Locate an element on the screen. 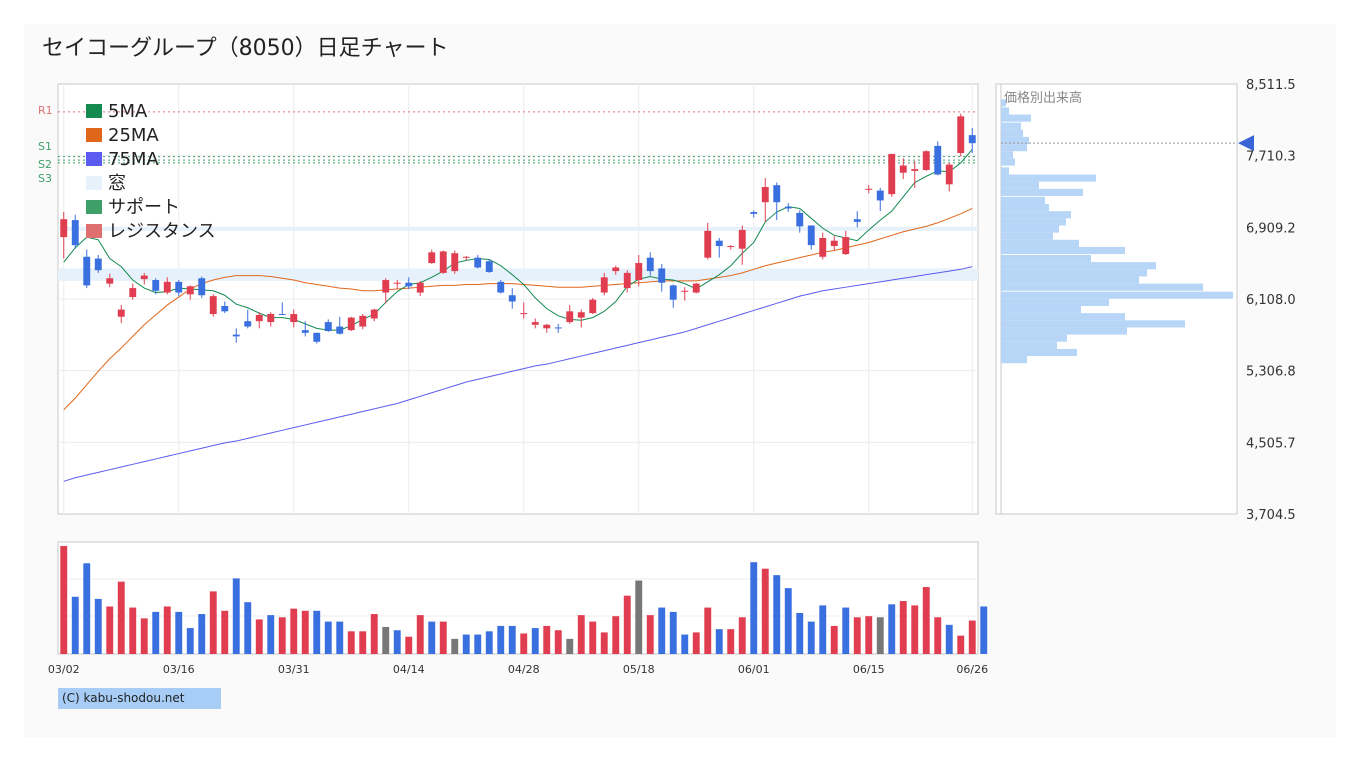  s1-label: S1 is located at coordinates (45, 146).